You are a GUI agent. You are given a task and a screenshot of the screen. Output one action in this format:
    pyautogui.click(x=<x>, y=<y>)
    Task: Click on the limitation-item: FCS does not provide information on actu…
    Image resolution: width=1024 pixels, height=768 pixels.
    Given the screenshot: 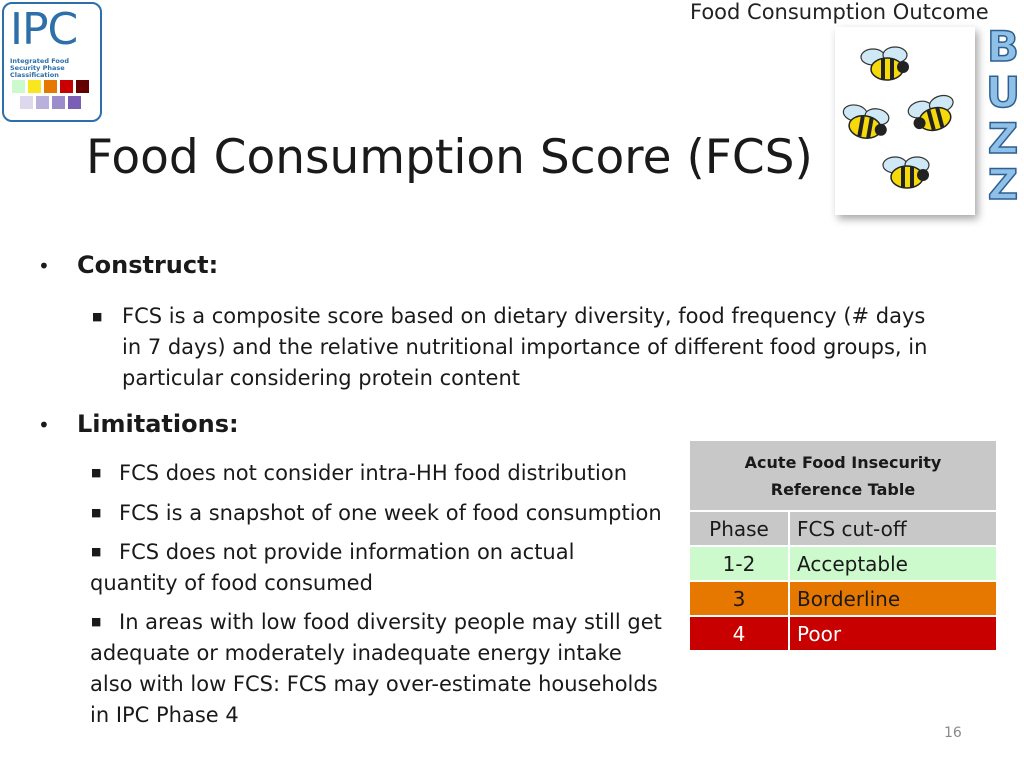 What is the action you would take?
    pyautogui.click(x=332, y=567)
    